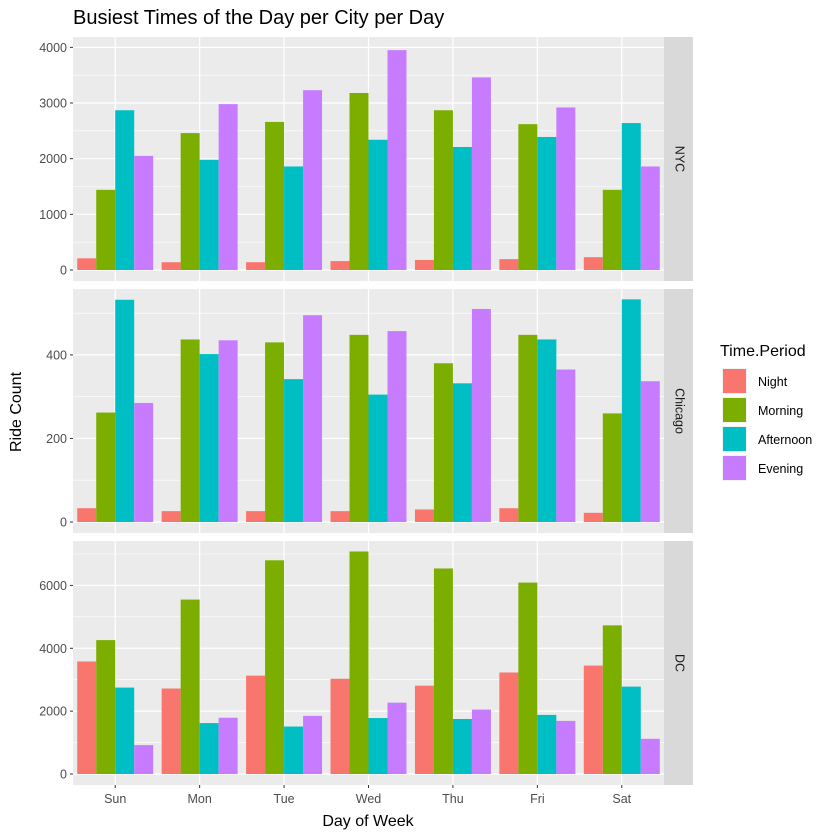 The image size is (840, 840). What do you see at coordinates (734, 468) in the screenshot?
I see `legend-key-evening` at bounding box center [734, 468].